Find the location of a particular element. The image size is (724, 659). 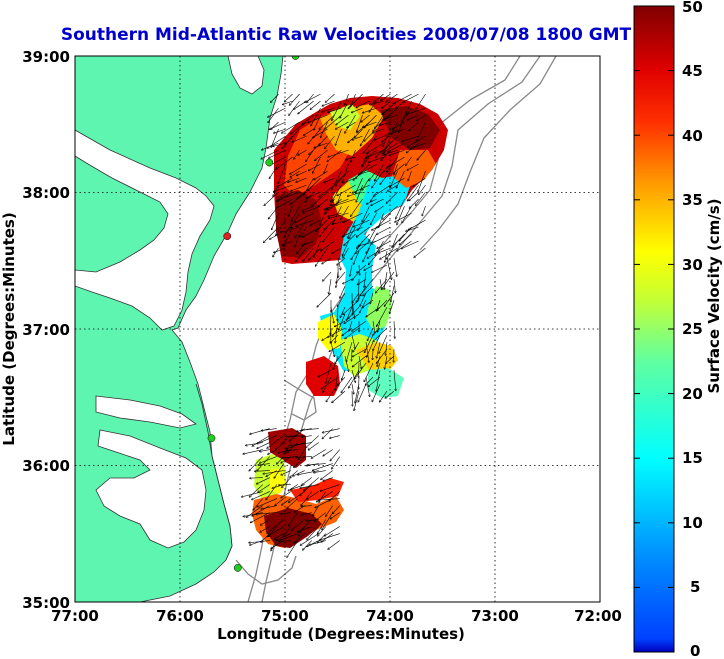

x-tick-label: 73:00 is located at coordinates (495, 616).